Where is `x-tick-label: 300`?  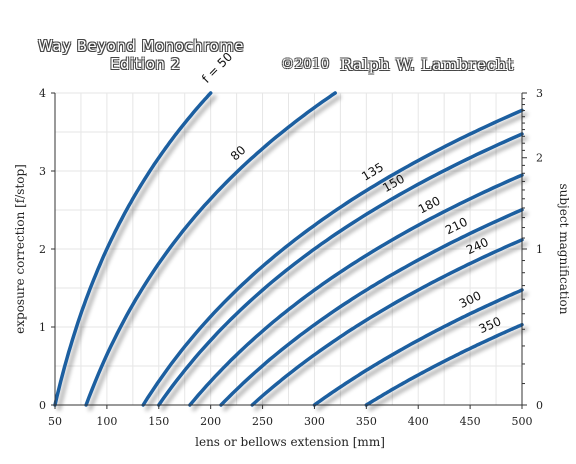 x-tick-label: 300 is located at coordinates (314, 421).